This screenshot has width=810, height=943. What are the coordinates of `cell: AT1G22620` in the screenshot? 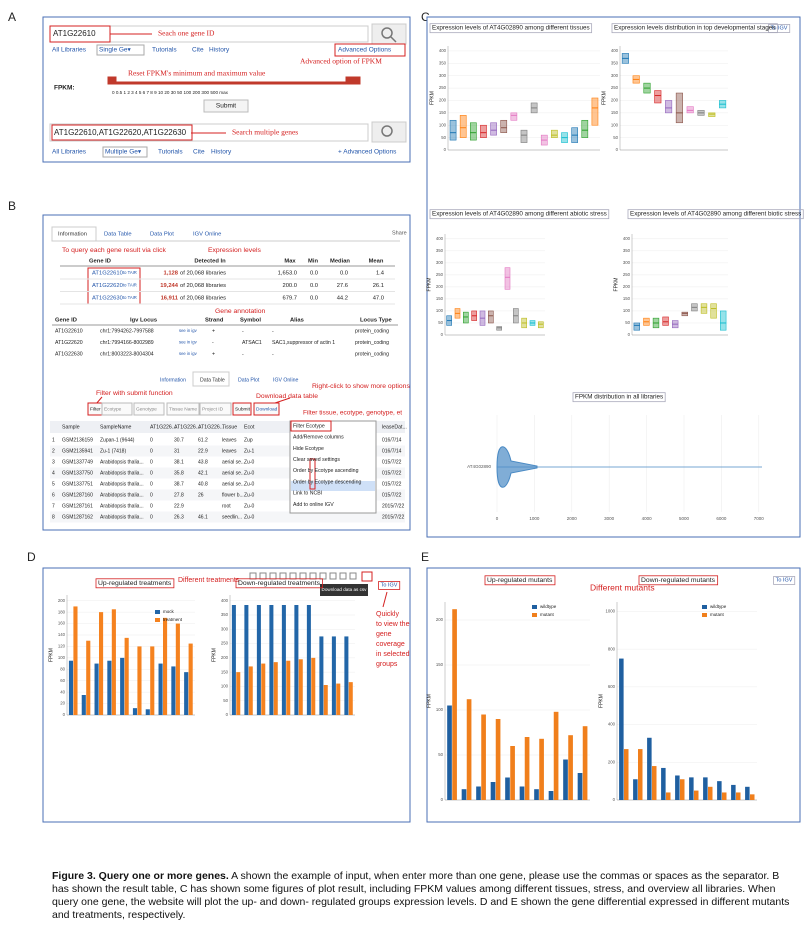 It's located at (69, 343).